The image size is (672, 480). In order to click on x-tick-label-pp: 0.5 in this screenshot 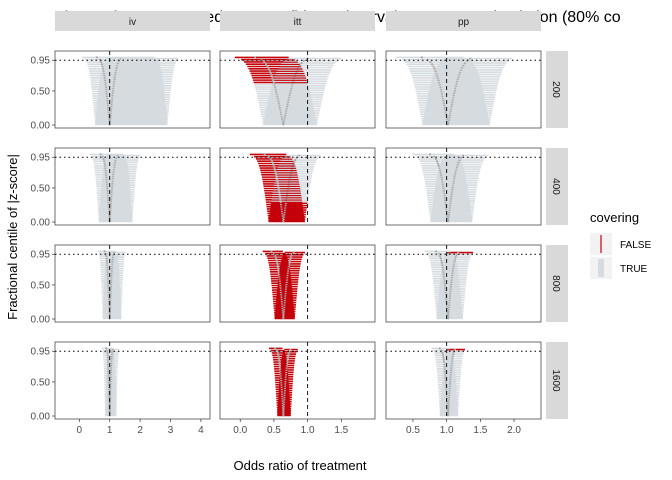, I will do `click(413, 430)`.